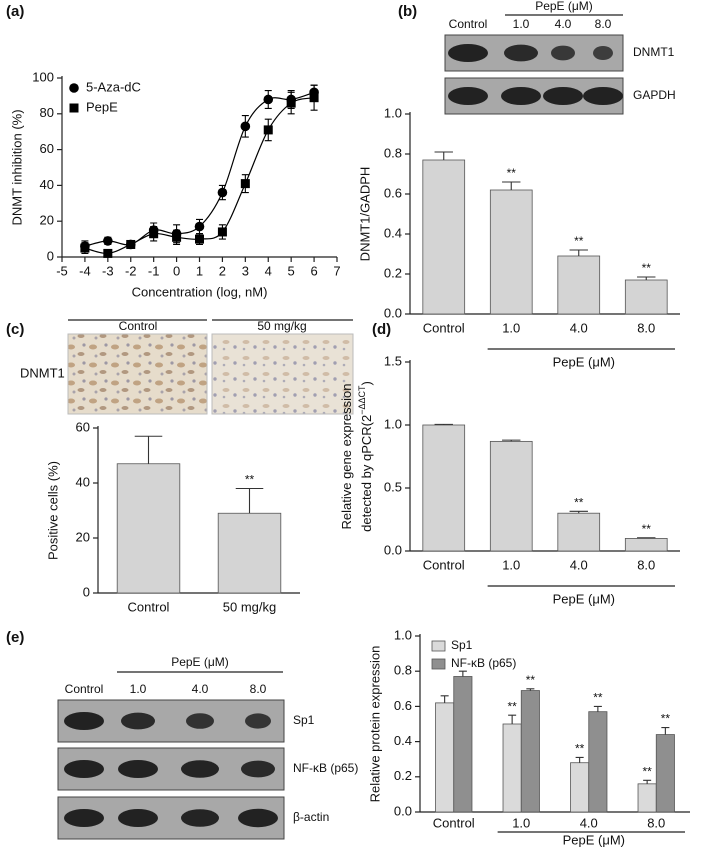  Describe the element at coordinates (313, 270) in the screenshot. I see `x-tick-label: 6` at that location.